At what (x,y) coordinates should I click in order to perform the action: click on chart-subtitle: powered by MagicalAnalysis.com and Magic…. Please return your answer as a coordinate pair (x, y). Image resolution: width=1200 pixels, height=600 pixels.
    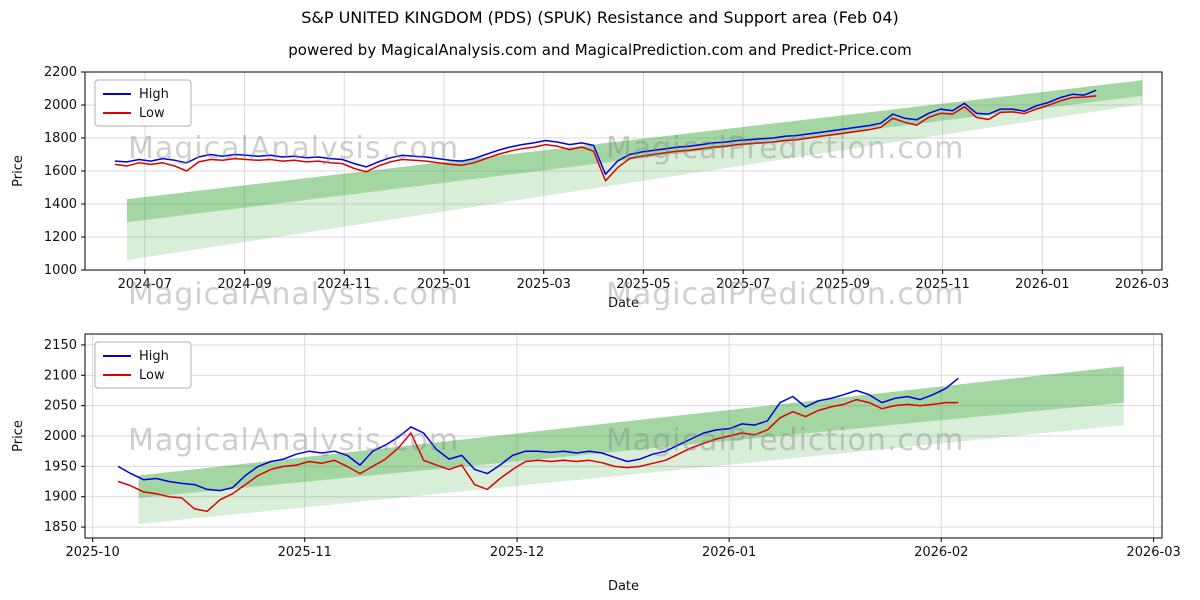
    Looking at the image, I should click on (600, 50).